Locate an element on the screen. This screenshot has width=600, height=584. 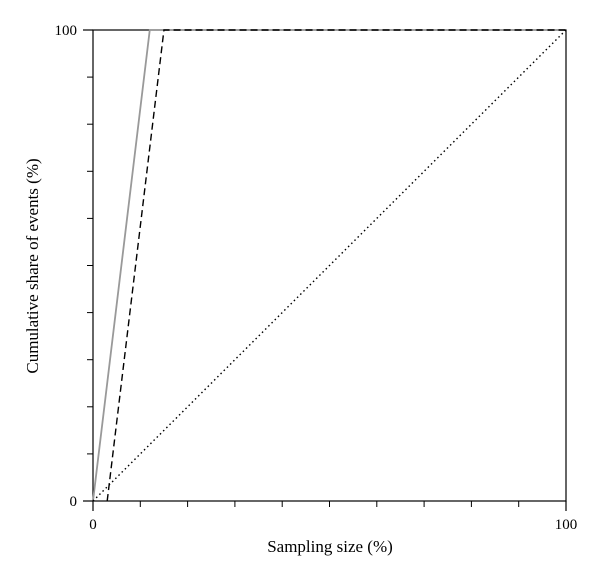
y-tick-label: 100 is located at coordinates (66, 31).